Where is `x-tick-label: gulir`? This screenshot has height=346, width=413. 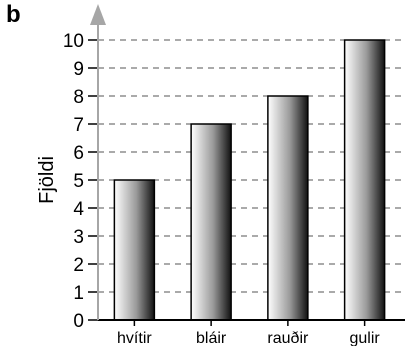 x-tick-label: gulir is located at coordinates (365, 338).